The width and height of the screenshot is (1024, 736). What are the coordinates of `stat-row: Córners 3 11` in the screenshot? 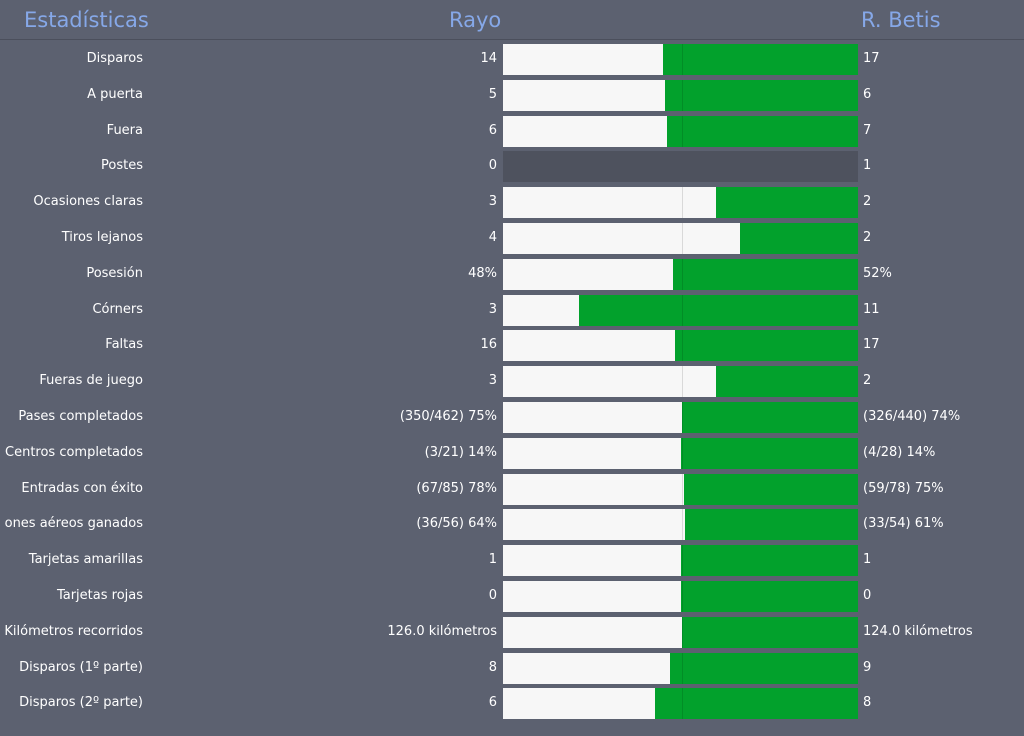 It's located at (512, 312).